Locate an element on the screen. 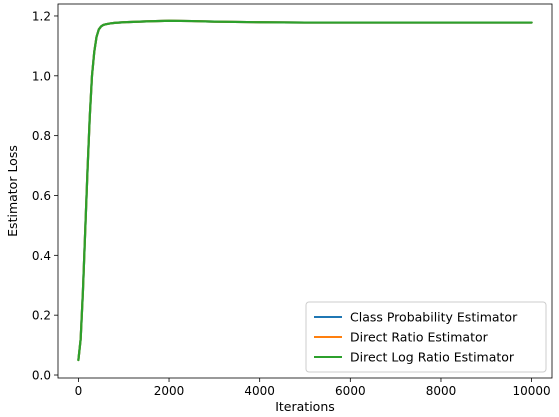  x-tick-label: 8000 is located at coordinates (441, 391).